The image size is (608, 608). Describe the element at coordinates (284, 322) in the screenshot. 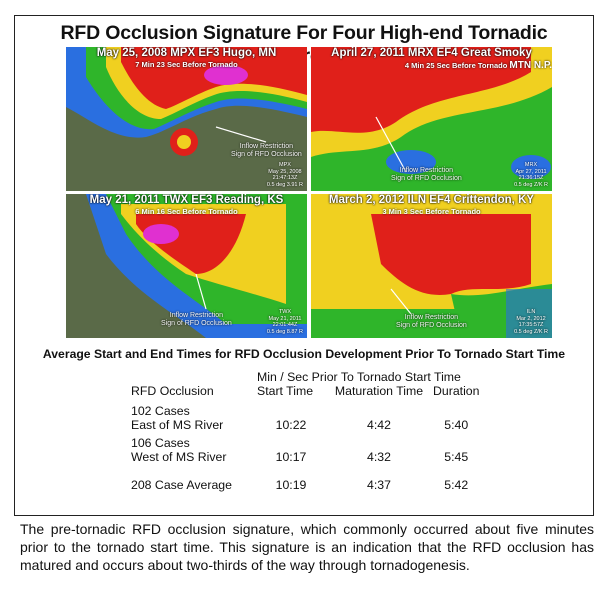

I see `panel-radar-info: TWX May 21, 2011 22:01:44Z 0.5 deg 8.87 R` at that location.